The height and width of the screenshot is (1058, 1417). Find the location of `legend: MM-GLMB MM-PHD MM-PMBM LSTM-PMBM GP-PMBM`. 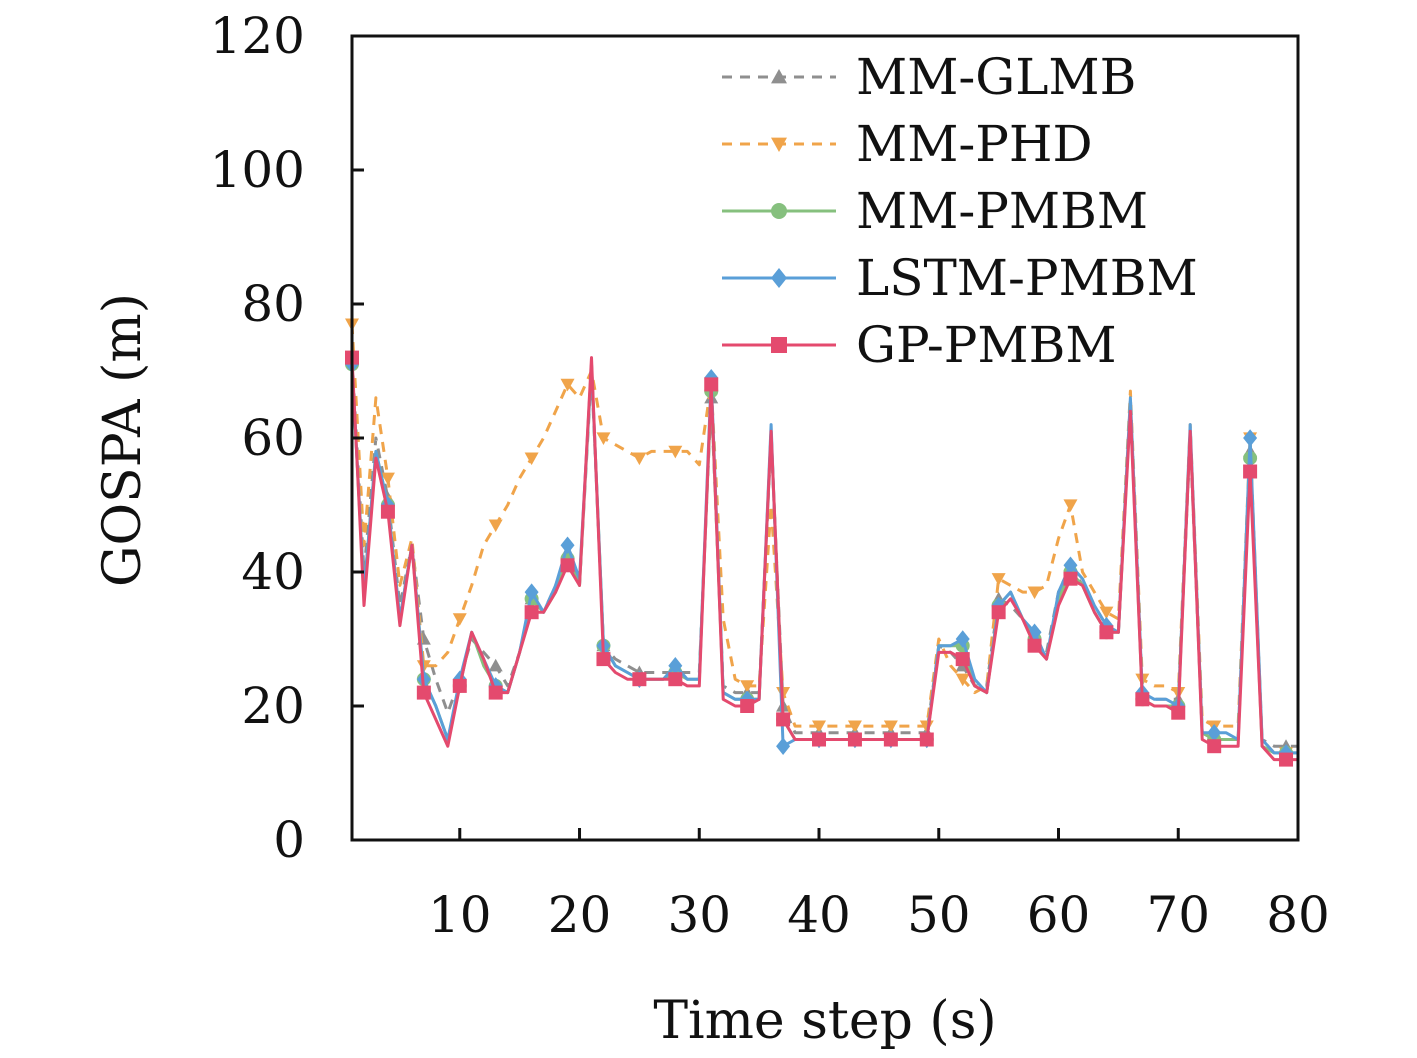

legend: MM-GLMB MM-PHD MM-PMBM LSTM-PMBM GP-PMBM is located at coordinates (960, 211).